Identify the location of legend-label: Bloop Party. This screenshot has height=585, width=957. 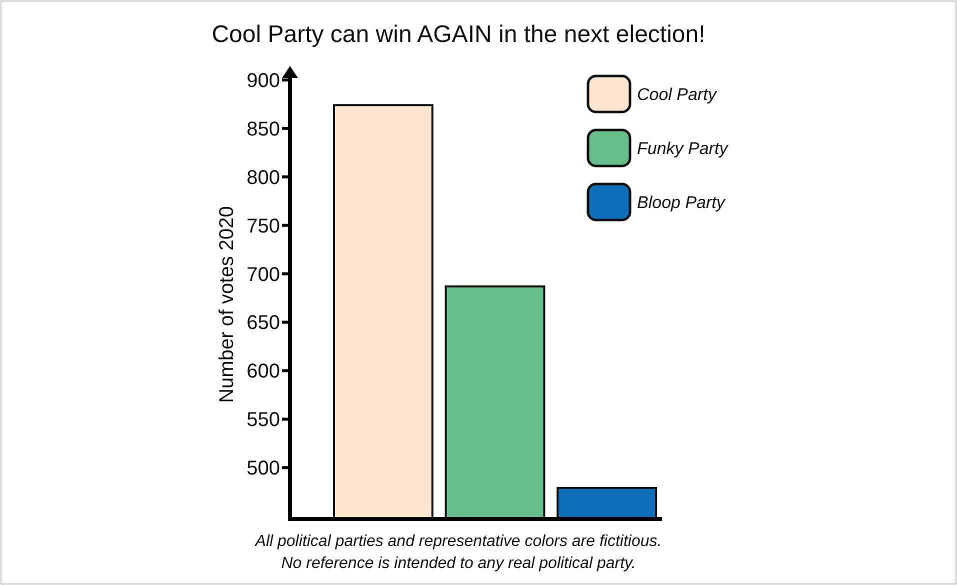
(681, 202).